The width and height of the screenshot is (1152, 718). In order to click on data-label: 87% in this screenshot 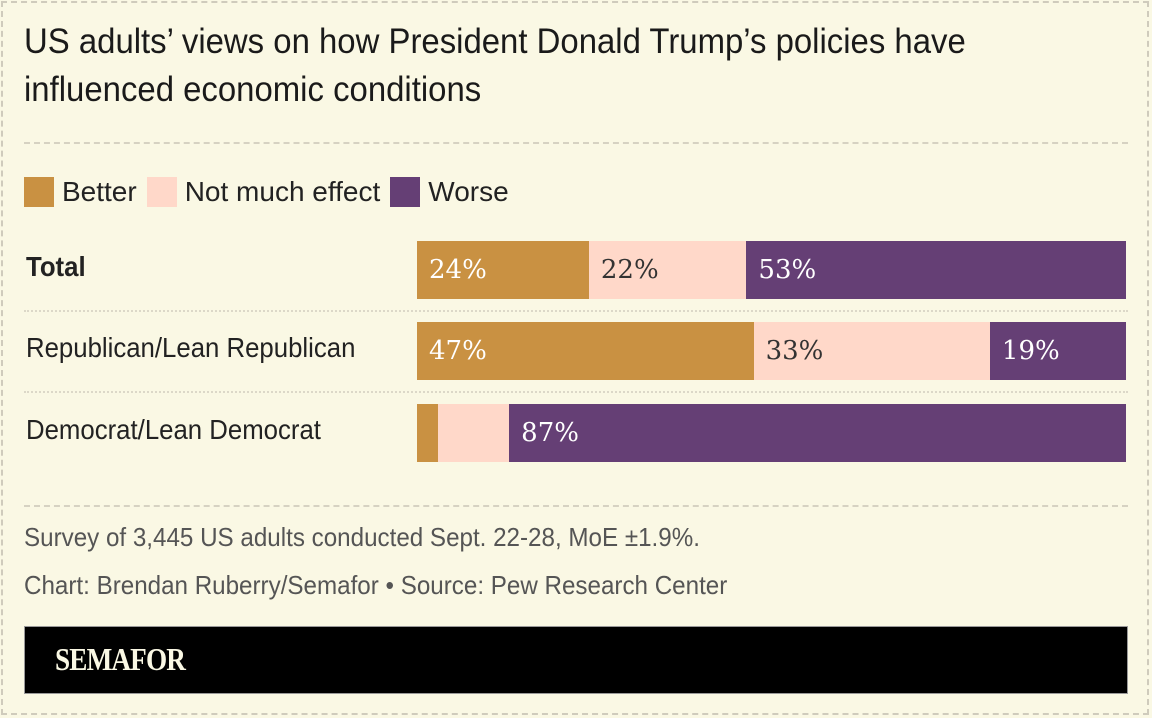, I will do `click(550, 433)`.